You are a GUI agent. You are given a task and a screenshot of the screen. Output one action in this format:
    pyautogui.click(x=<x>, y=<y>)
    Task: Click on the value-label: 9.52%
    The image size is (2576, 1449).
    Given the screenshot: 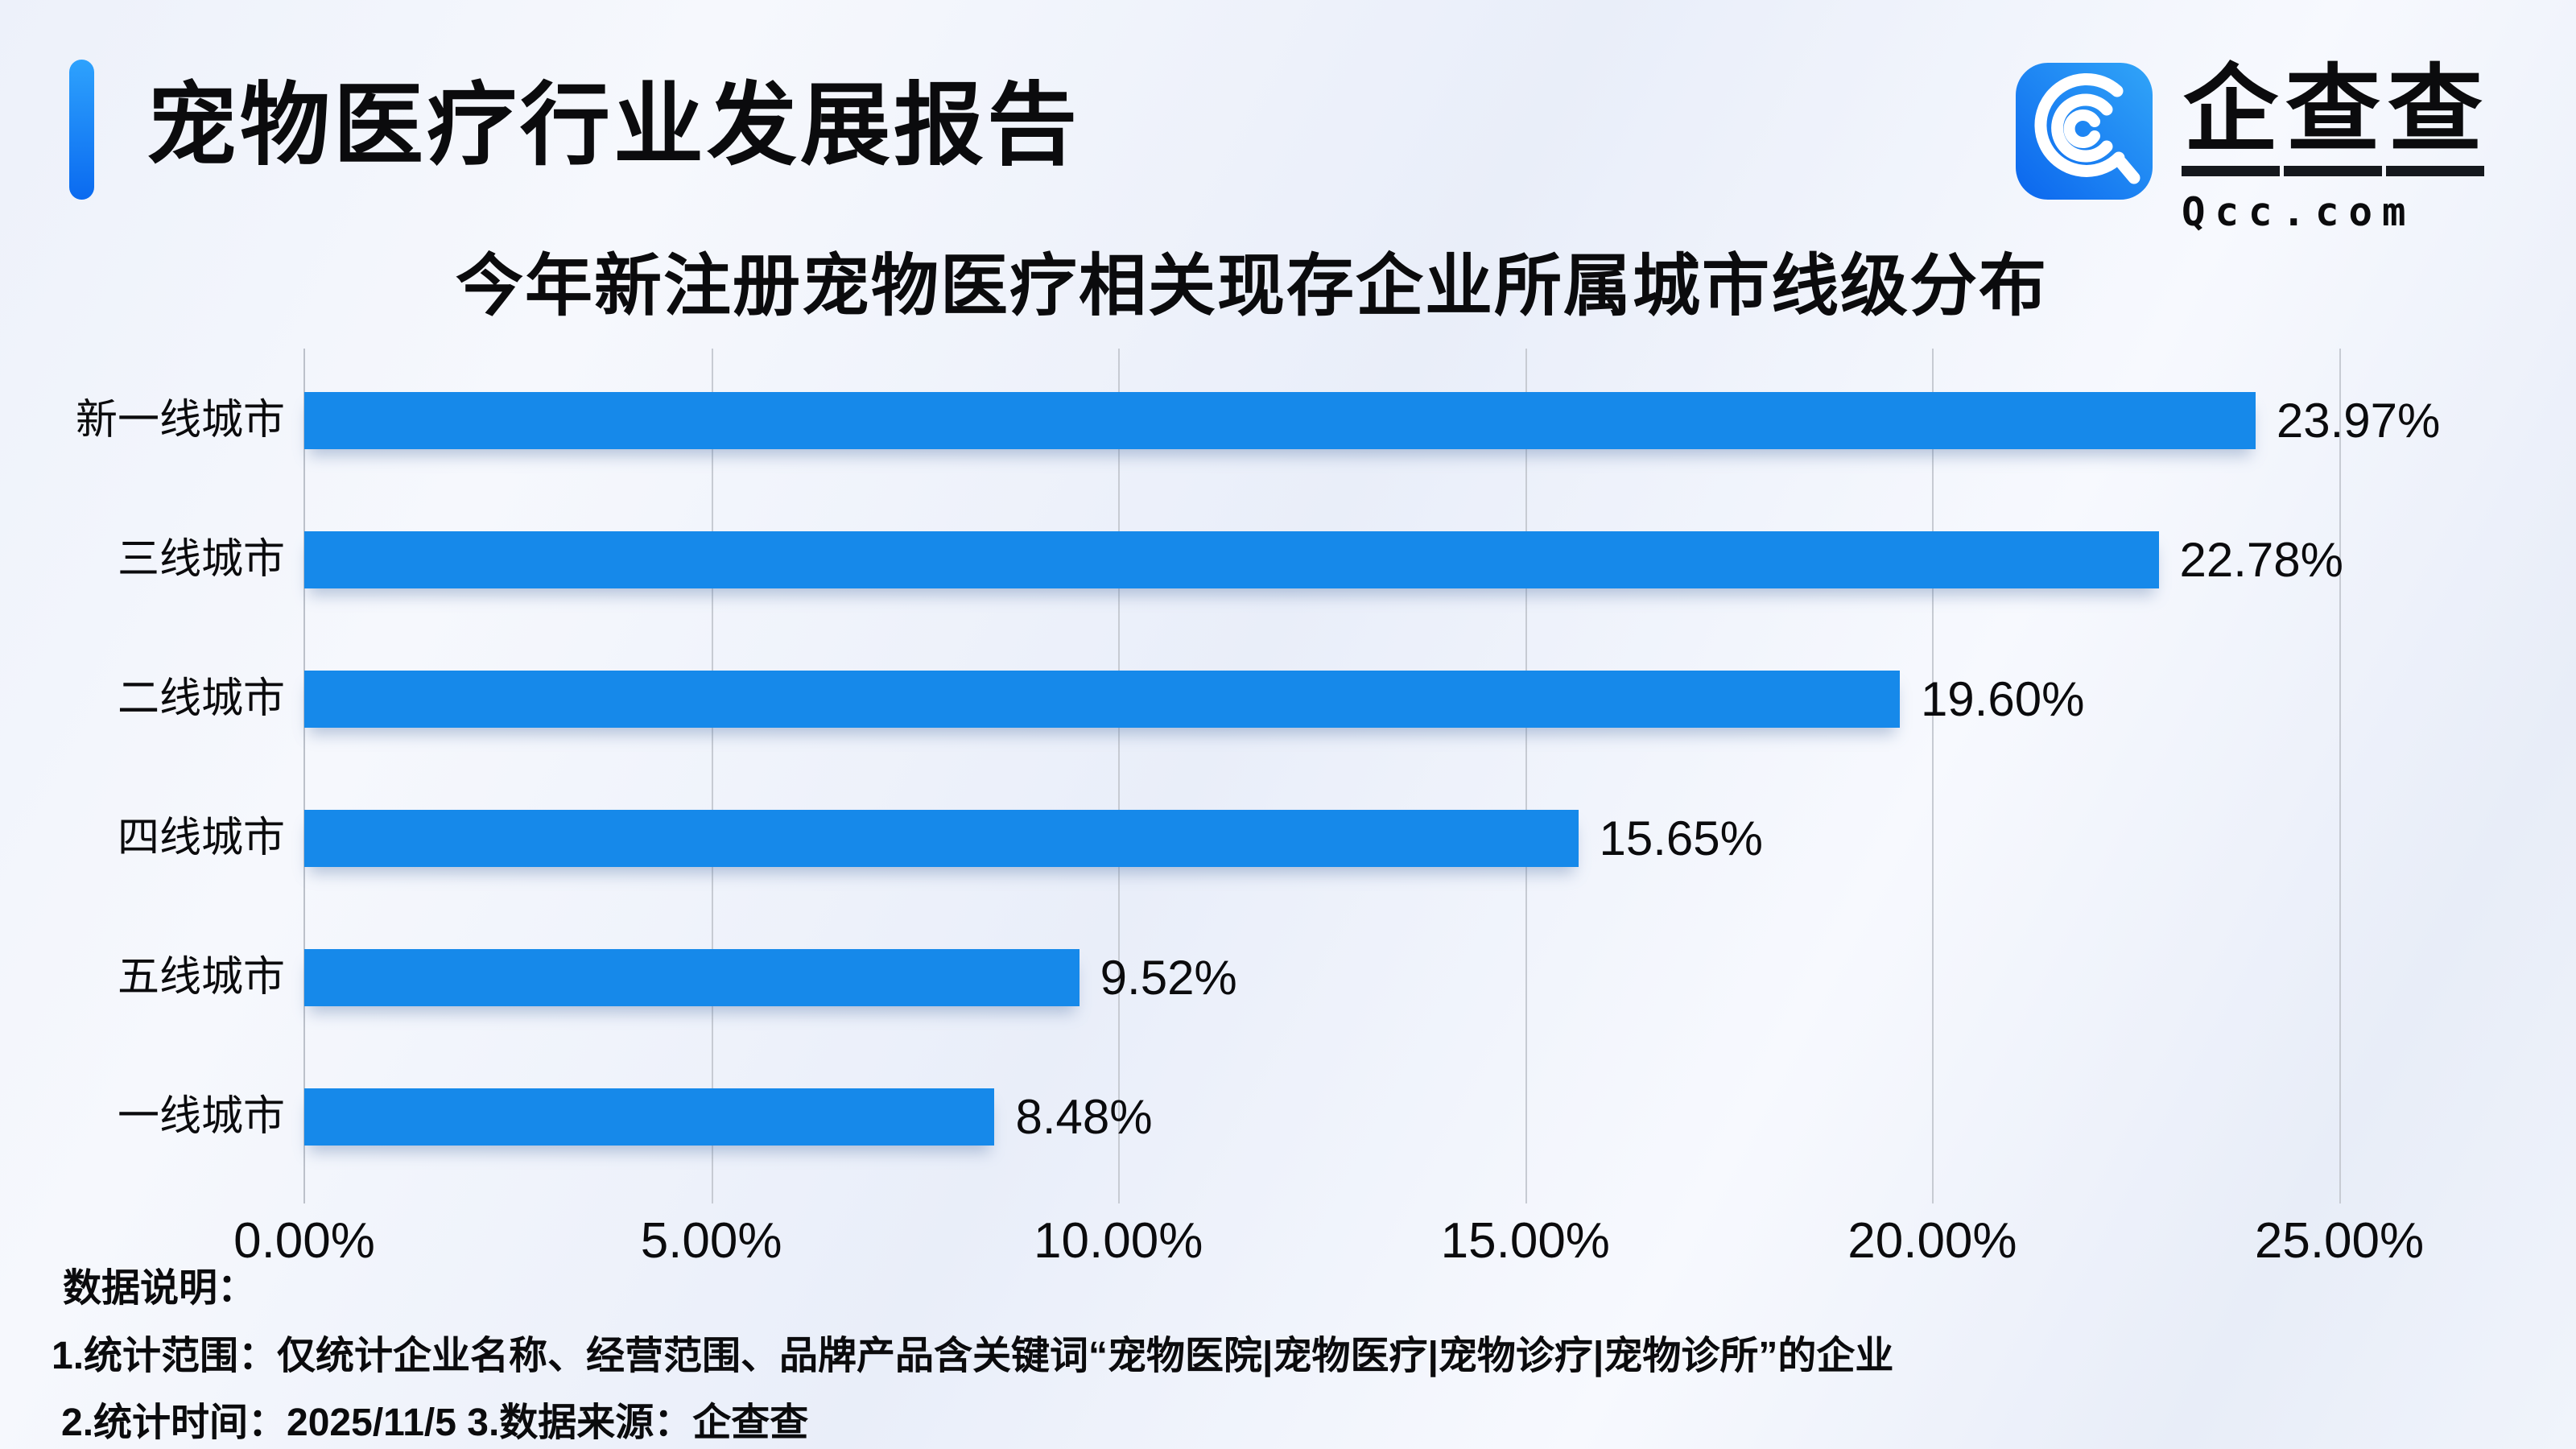 What is the action you would take?
    pyautogui.click(x=1168, y=978)
    